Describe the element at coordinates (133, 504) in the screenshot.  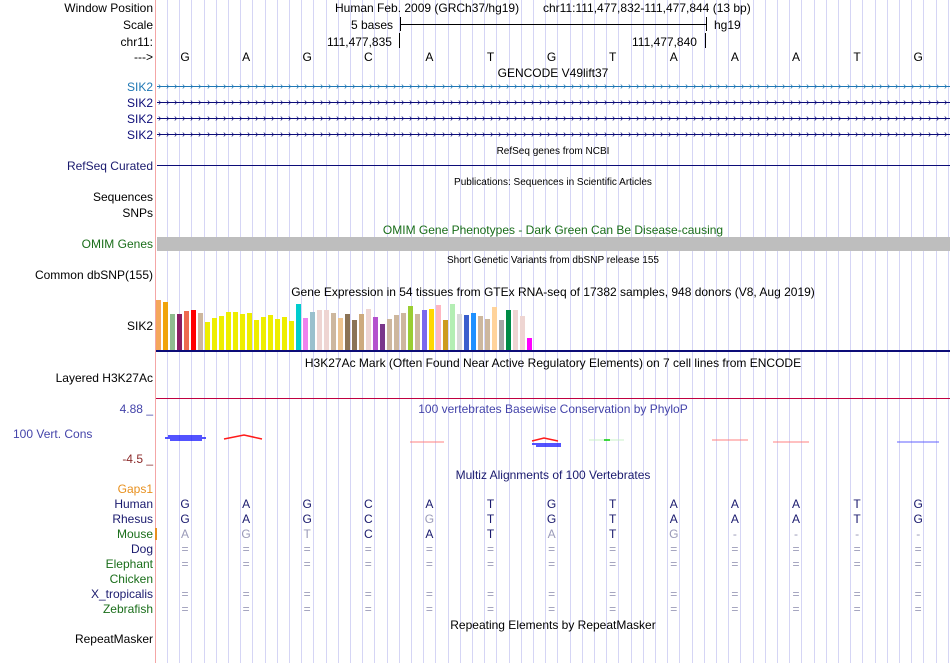
I see `multiz-species-label: Human` at that location.